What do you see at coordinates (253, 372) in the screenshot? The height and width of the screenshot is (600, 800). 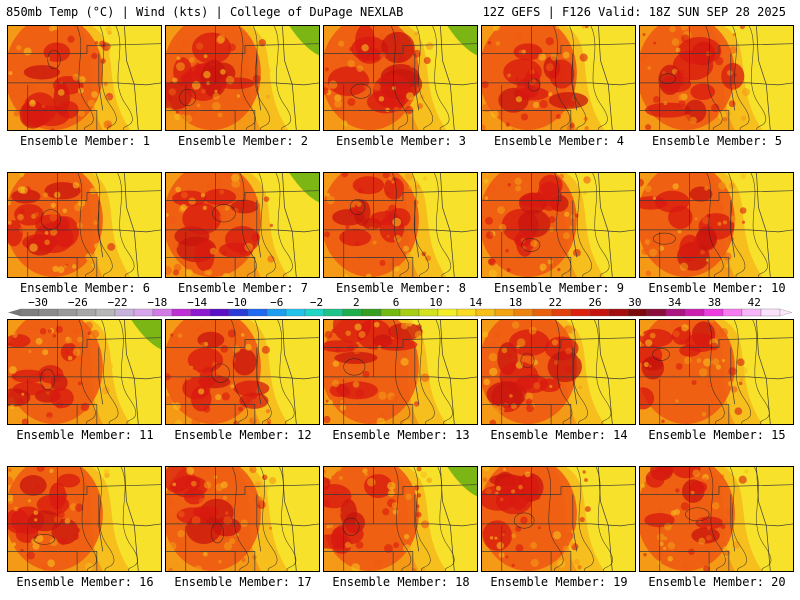 I see `isotherm-contours` at bounding box center [253, 372].